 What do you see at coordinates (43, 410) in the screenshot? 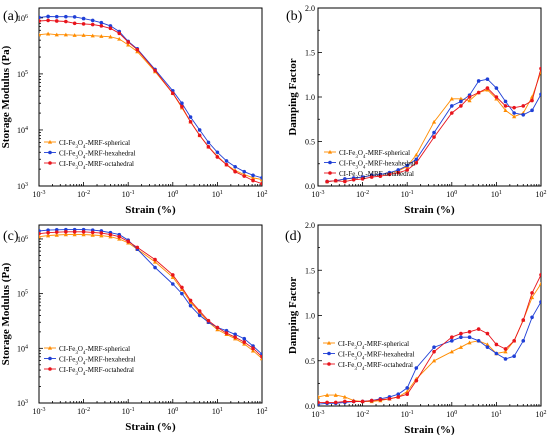
I see `x-tick-exponent: -3` at bounding box center [43, 410].